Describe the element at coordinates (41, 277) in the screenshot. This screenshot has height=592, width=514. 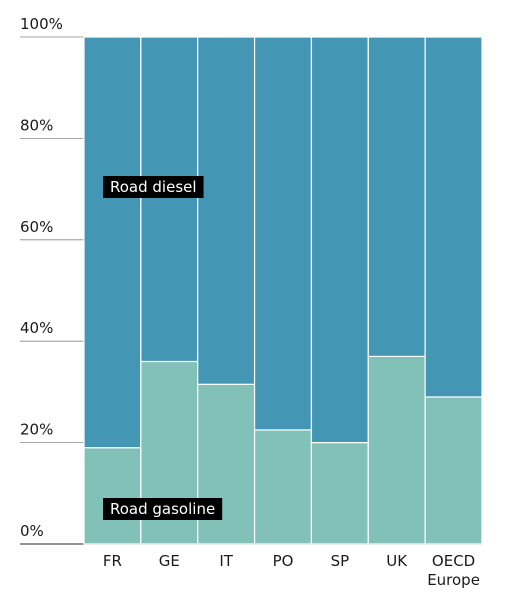
I see `y-axis-tick-labels: 0% 20% 40% 60% 80% 100%` at that location.